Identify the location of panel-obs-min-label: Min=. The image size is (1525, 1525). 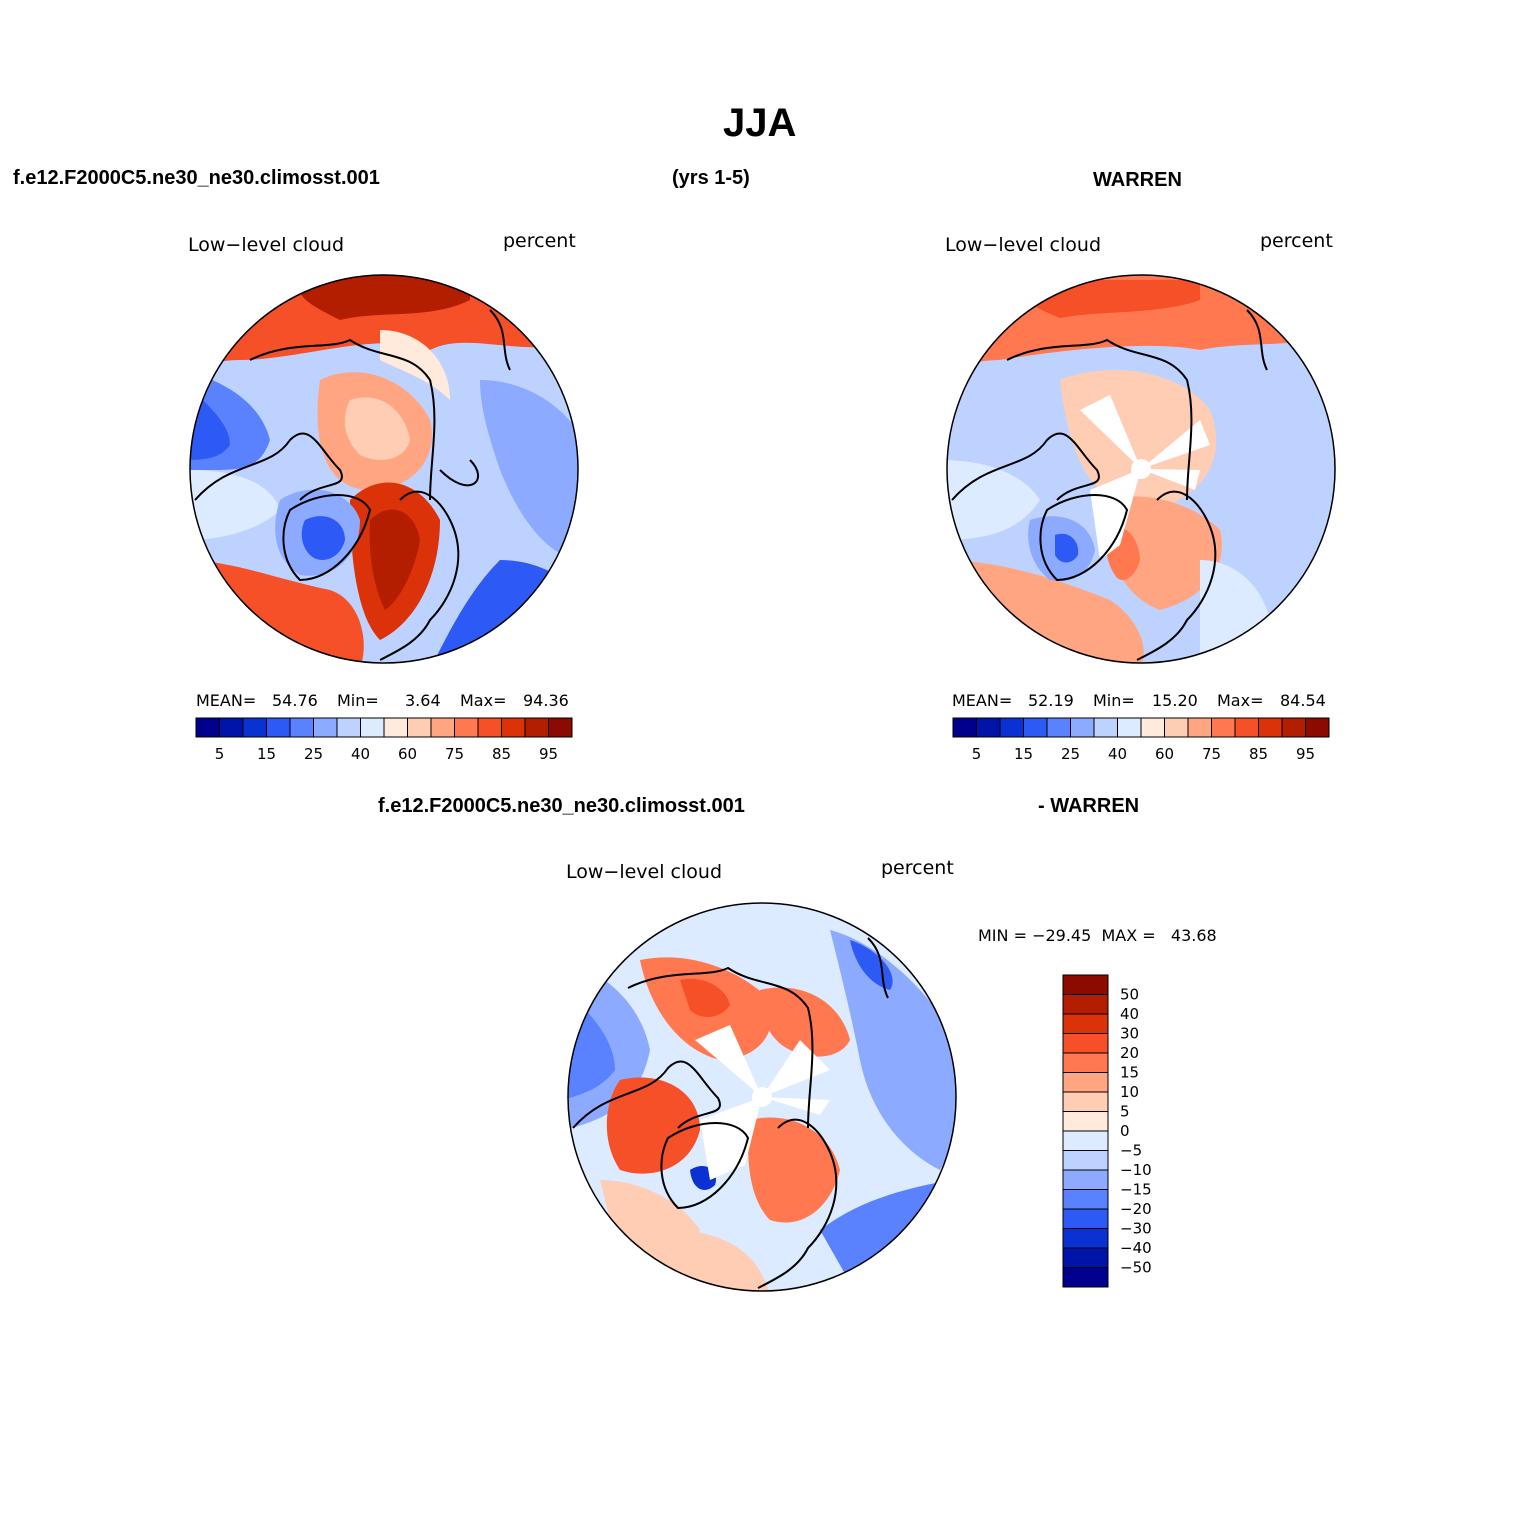
(1114, 700).